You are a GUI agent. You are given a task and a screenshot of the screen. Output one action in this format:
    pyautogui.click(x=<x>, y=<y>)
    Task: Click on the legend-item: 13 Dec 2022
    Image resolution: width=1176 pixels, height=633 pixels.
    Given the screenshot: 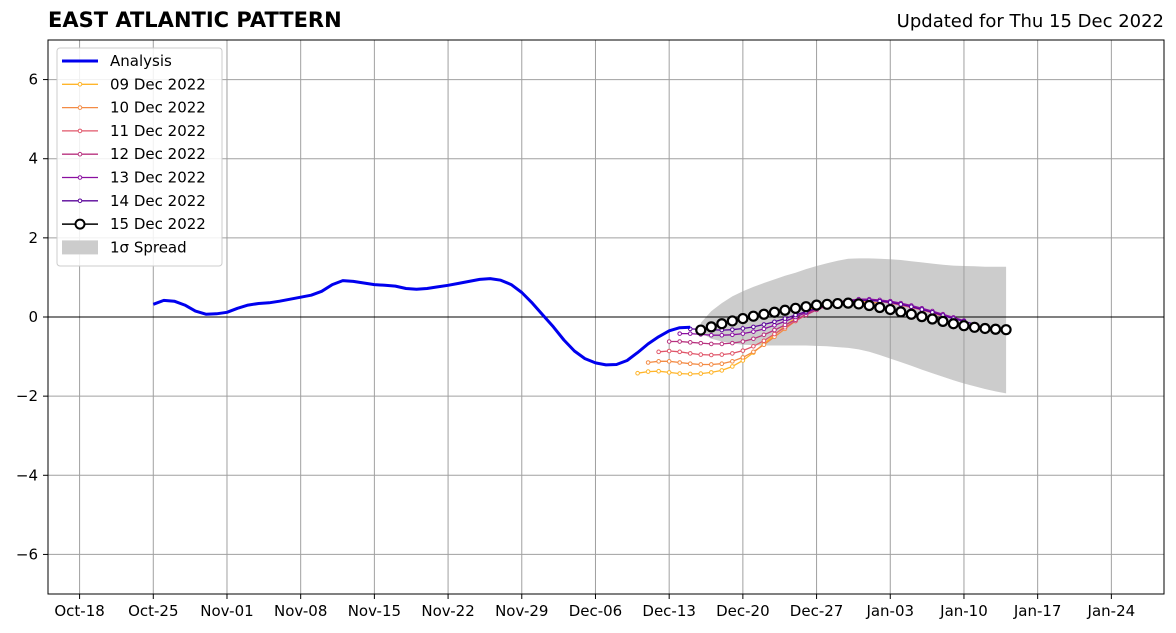 What is the action you would take?
    pyautogui.click(x=134, y=178)
    